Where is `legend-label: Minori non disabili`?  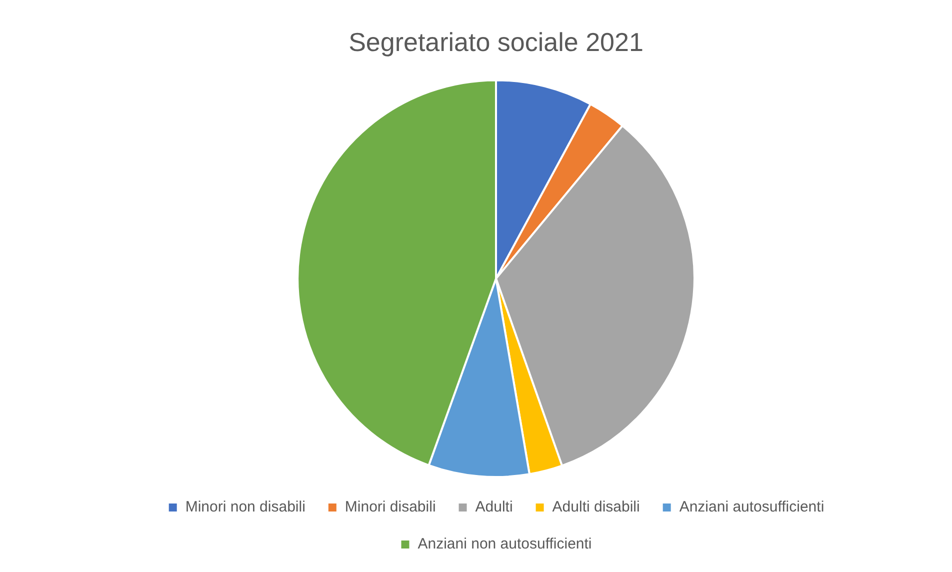
legend-label: Minori non disabili is located at coordinates (245, 507).